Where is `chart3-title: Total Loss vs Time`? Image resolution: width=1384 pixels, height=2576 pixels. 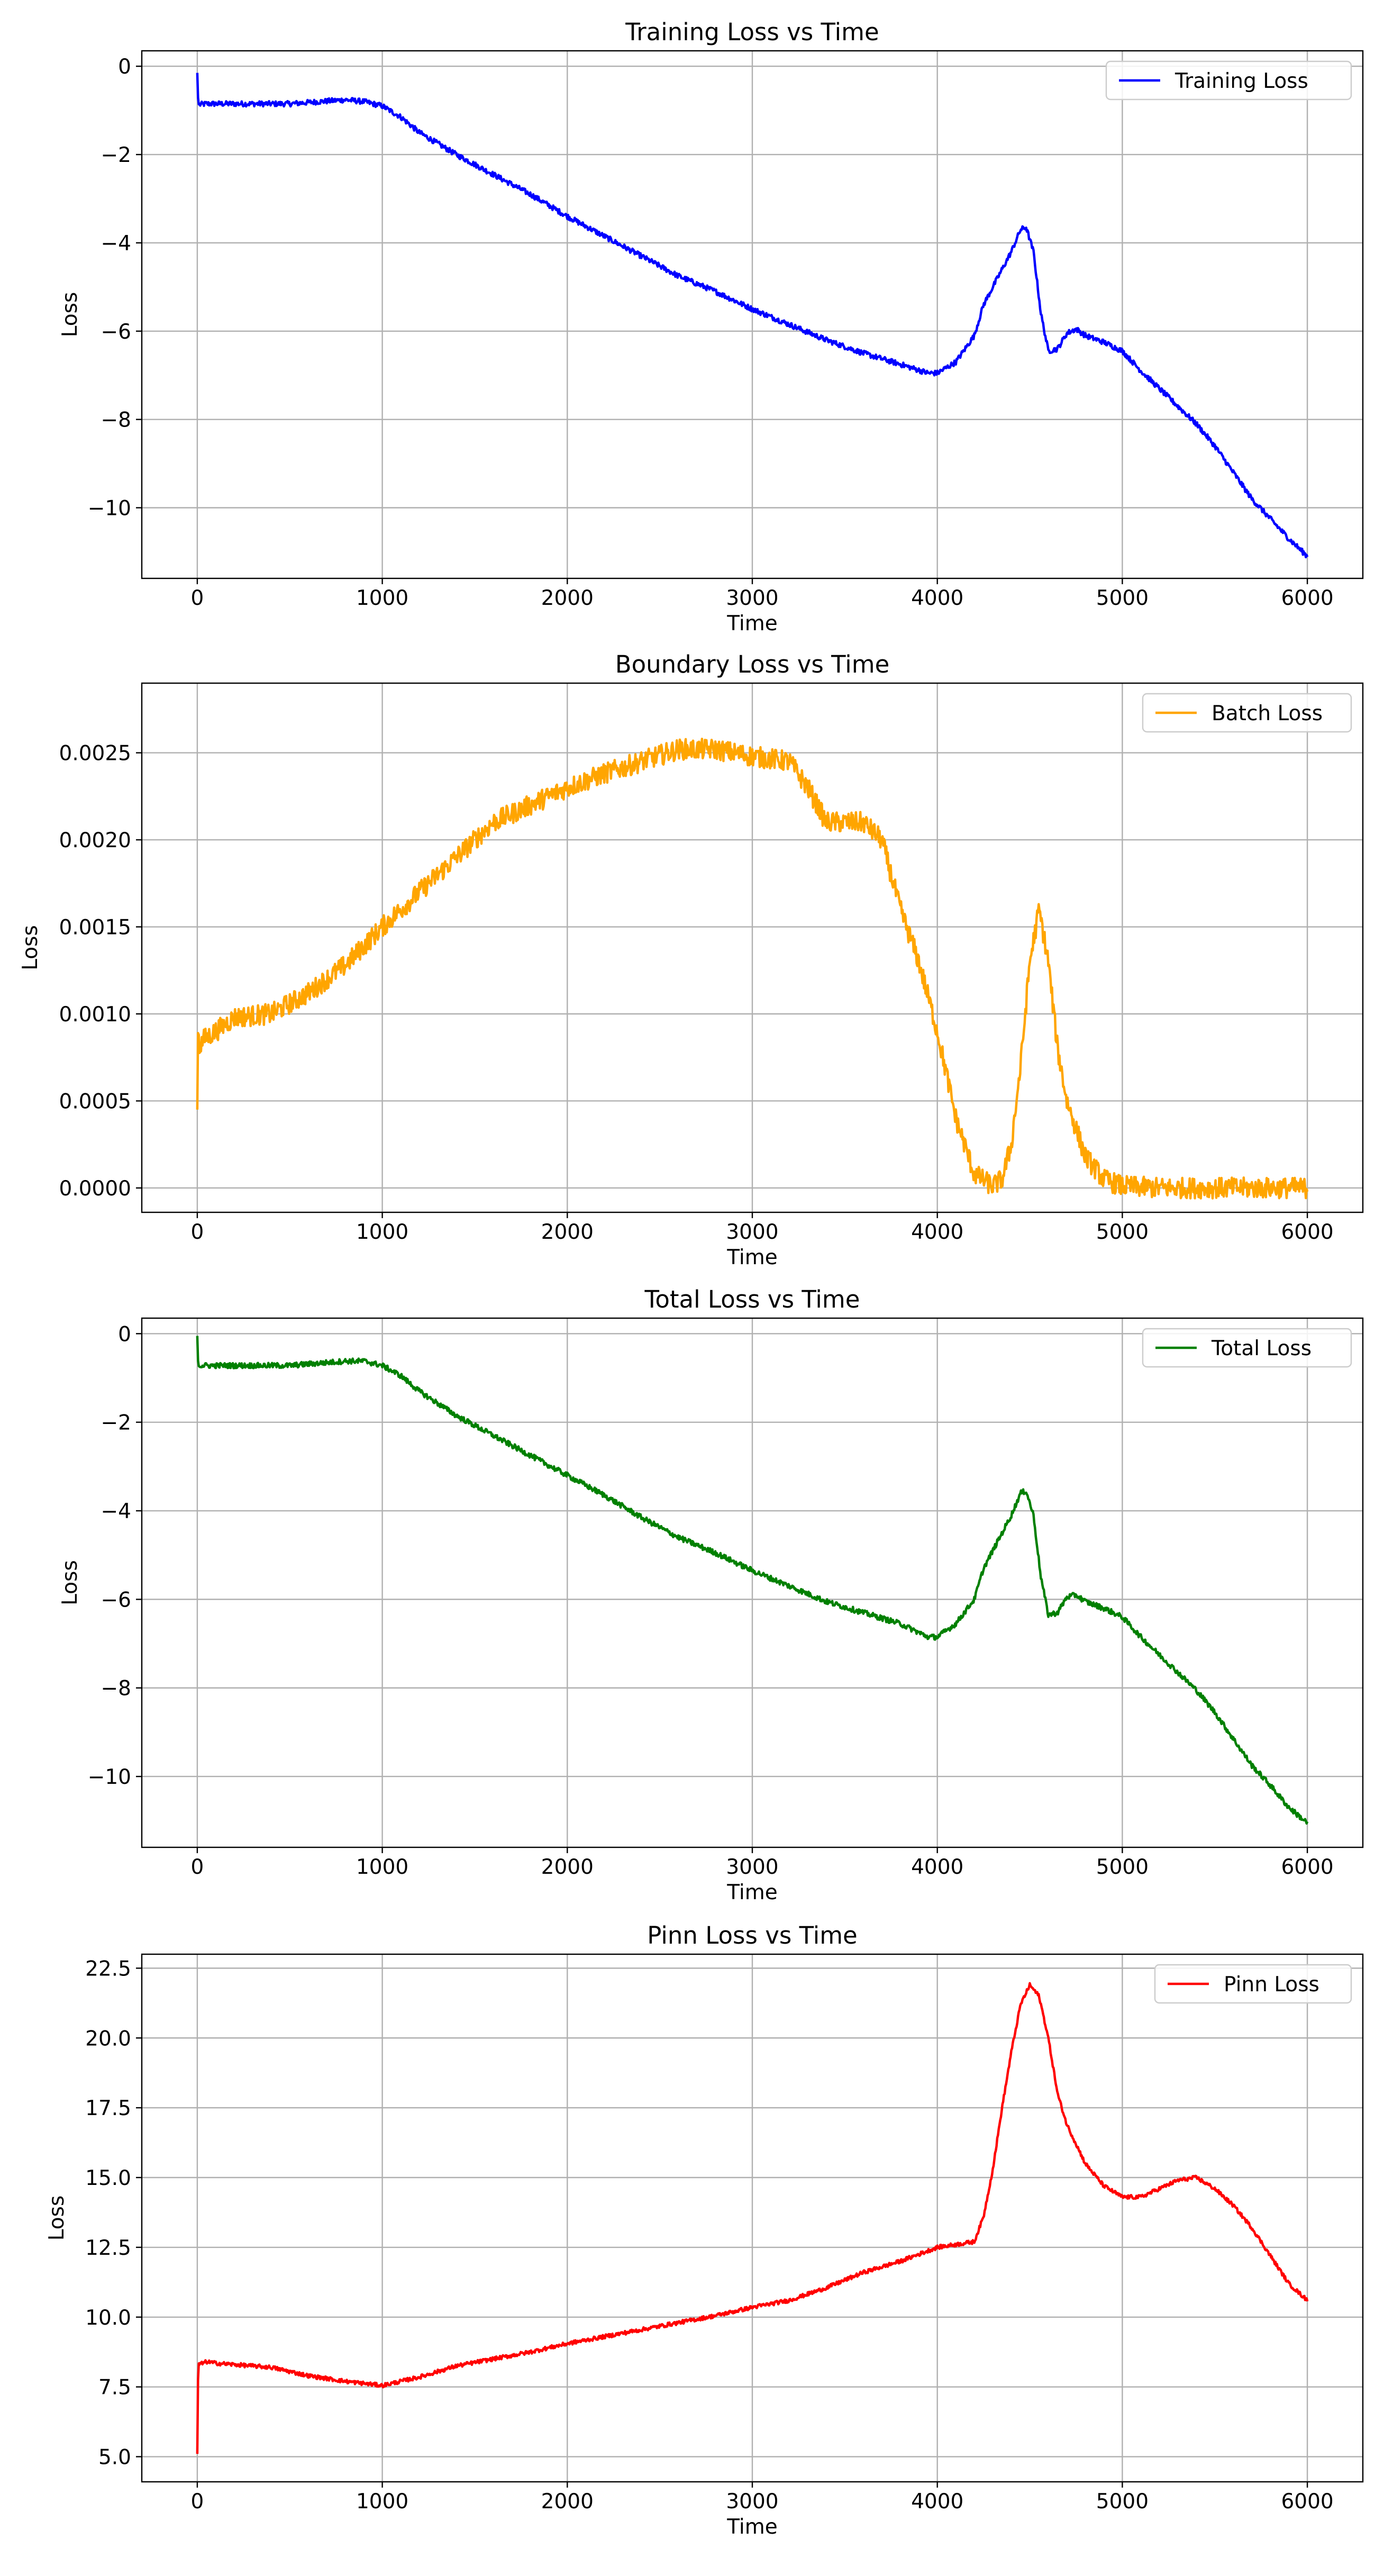 chart3-title: Total Loss vs Time is located at coordinates (752, 1299).